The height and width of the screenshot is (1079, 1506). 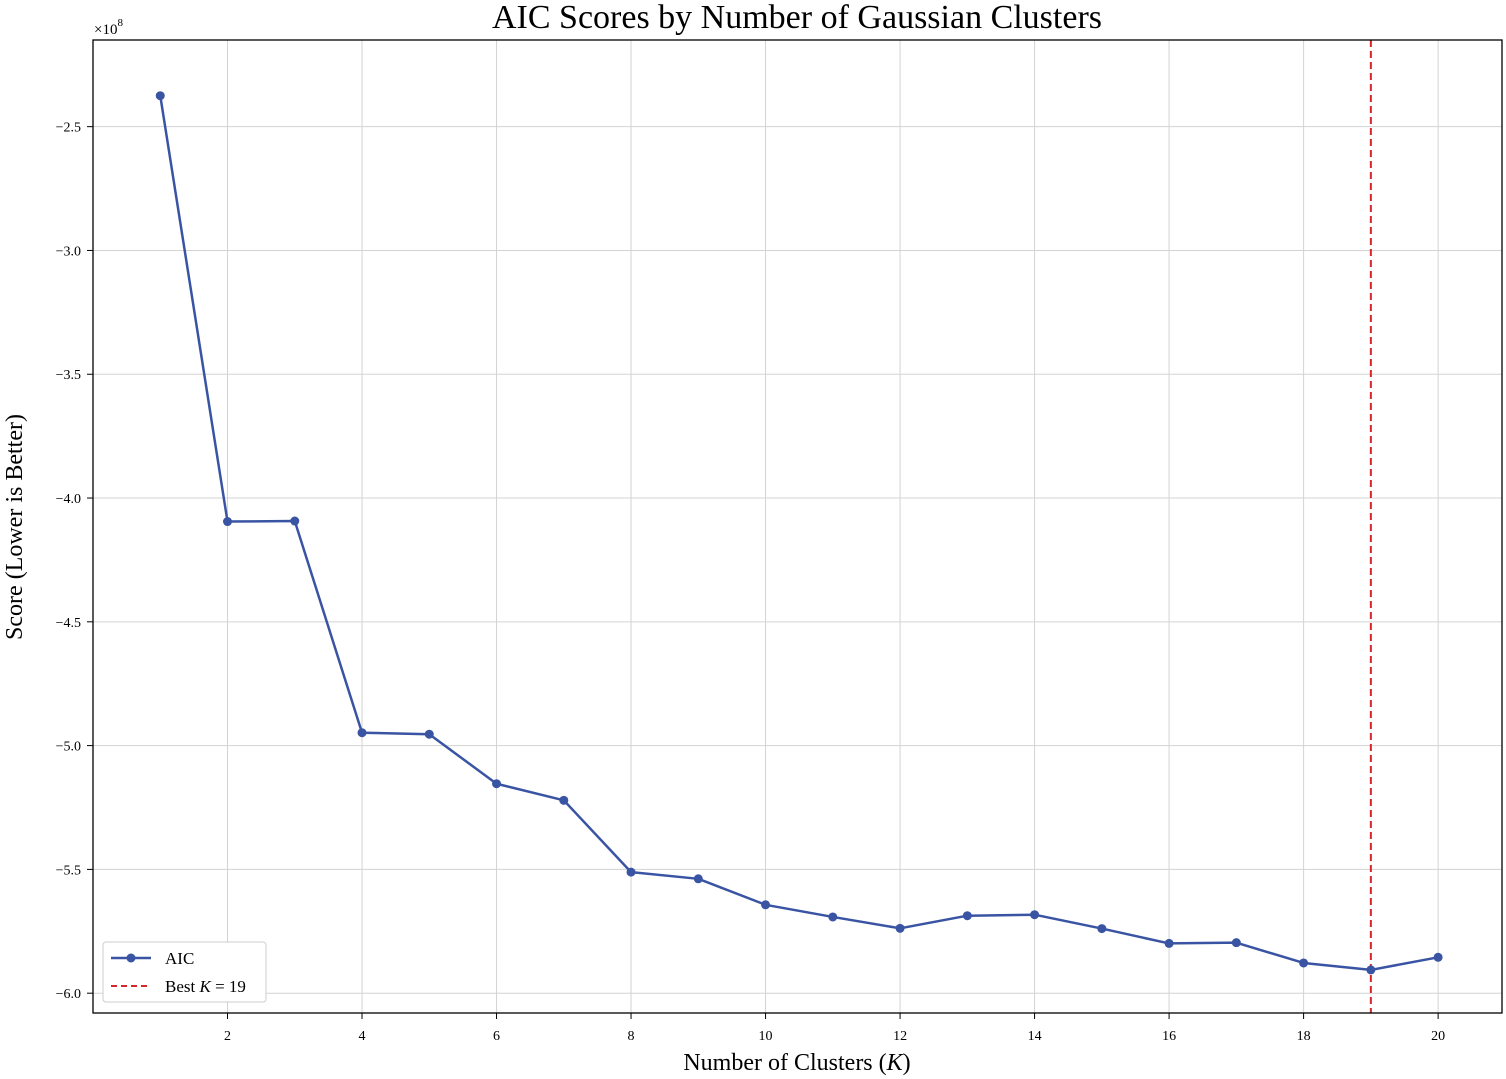 I want to click on x-tick-label: 2, so click(x=227, y=1036).